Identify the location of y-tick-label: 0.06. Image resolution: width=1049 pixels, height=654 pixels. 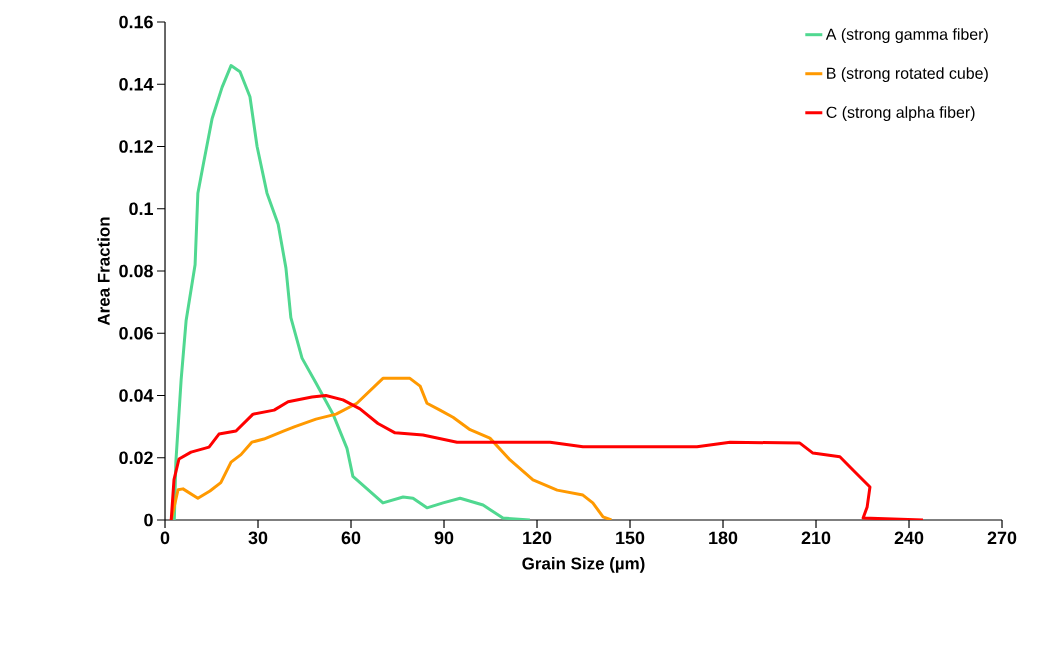
(136, 333).